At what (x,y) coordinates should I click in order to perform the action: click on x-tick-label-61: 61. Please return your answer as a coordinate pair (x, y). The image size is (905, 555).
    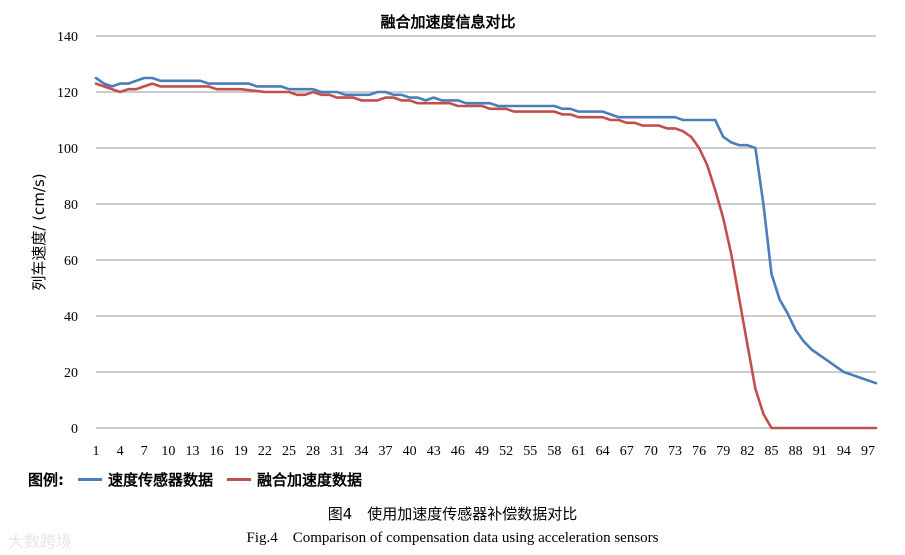
    Looking at the image, I should click on (578, 451).